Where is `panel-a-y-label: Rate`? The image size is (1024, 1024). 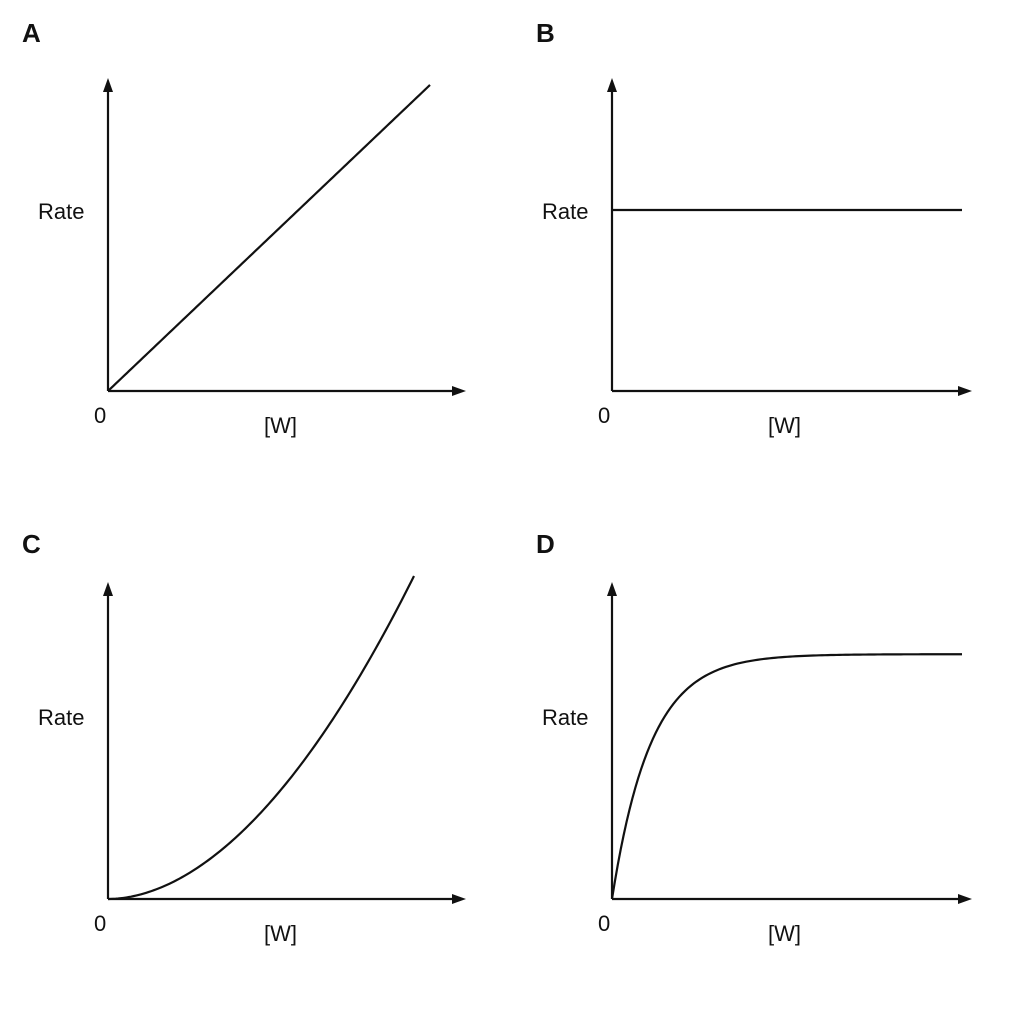 panel-a-y-label: Rate is located at coordinates (61, 211).